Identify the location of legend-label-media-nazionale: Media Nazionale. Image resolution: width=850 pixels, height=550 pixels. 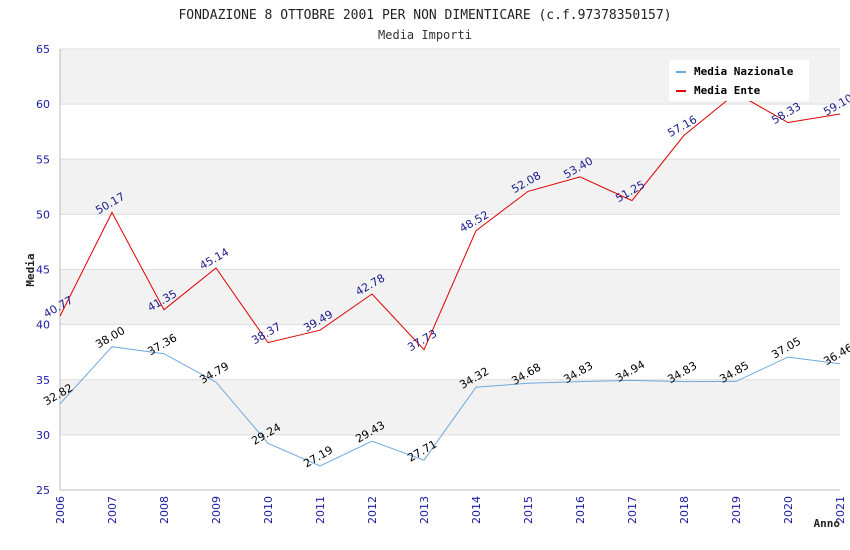
(744, 71).